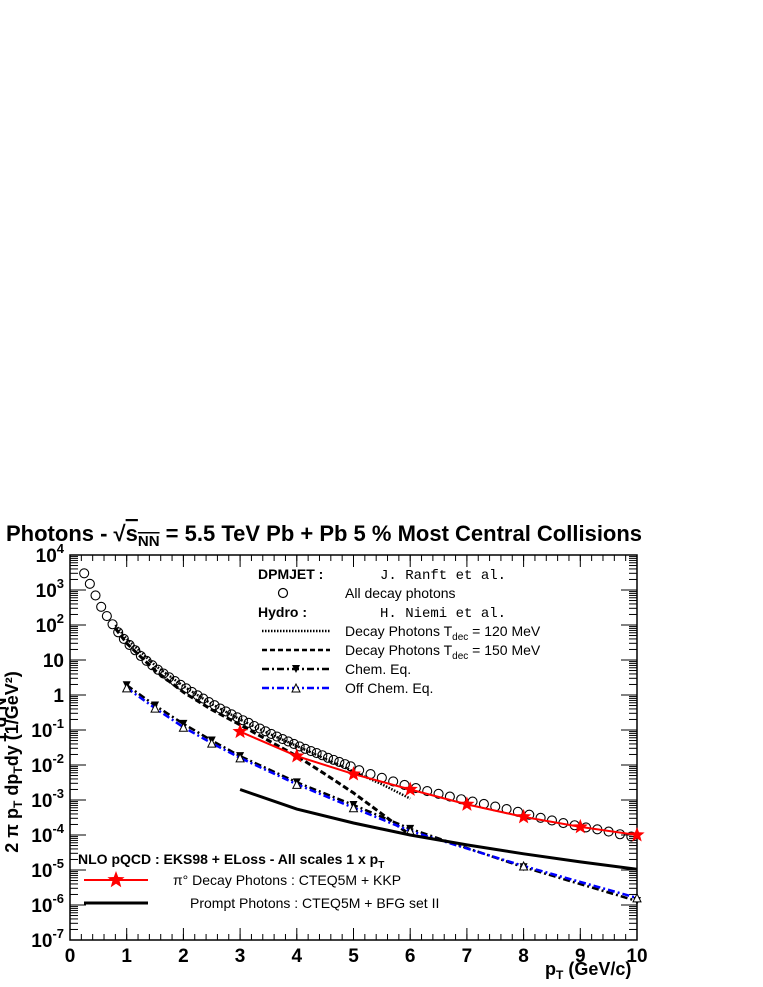 This screenshot has width=763, height=987. I want to click on legend-chem-marker, so click(296, 669).